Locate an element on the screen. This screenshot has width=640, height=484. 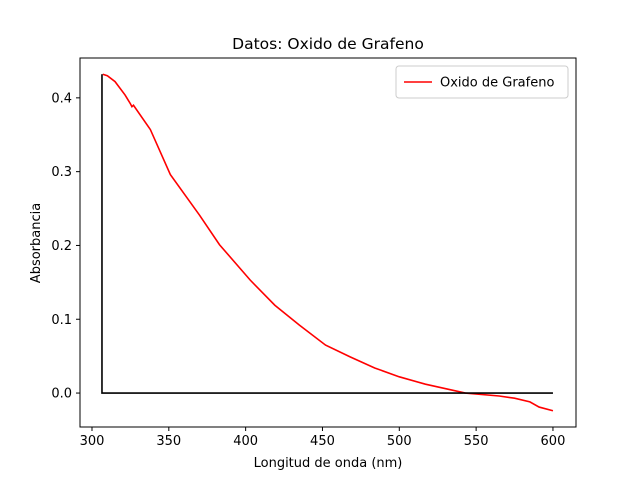
x-tick-label: 350 is located at coordinates (168, 441).